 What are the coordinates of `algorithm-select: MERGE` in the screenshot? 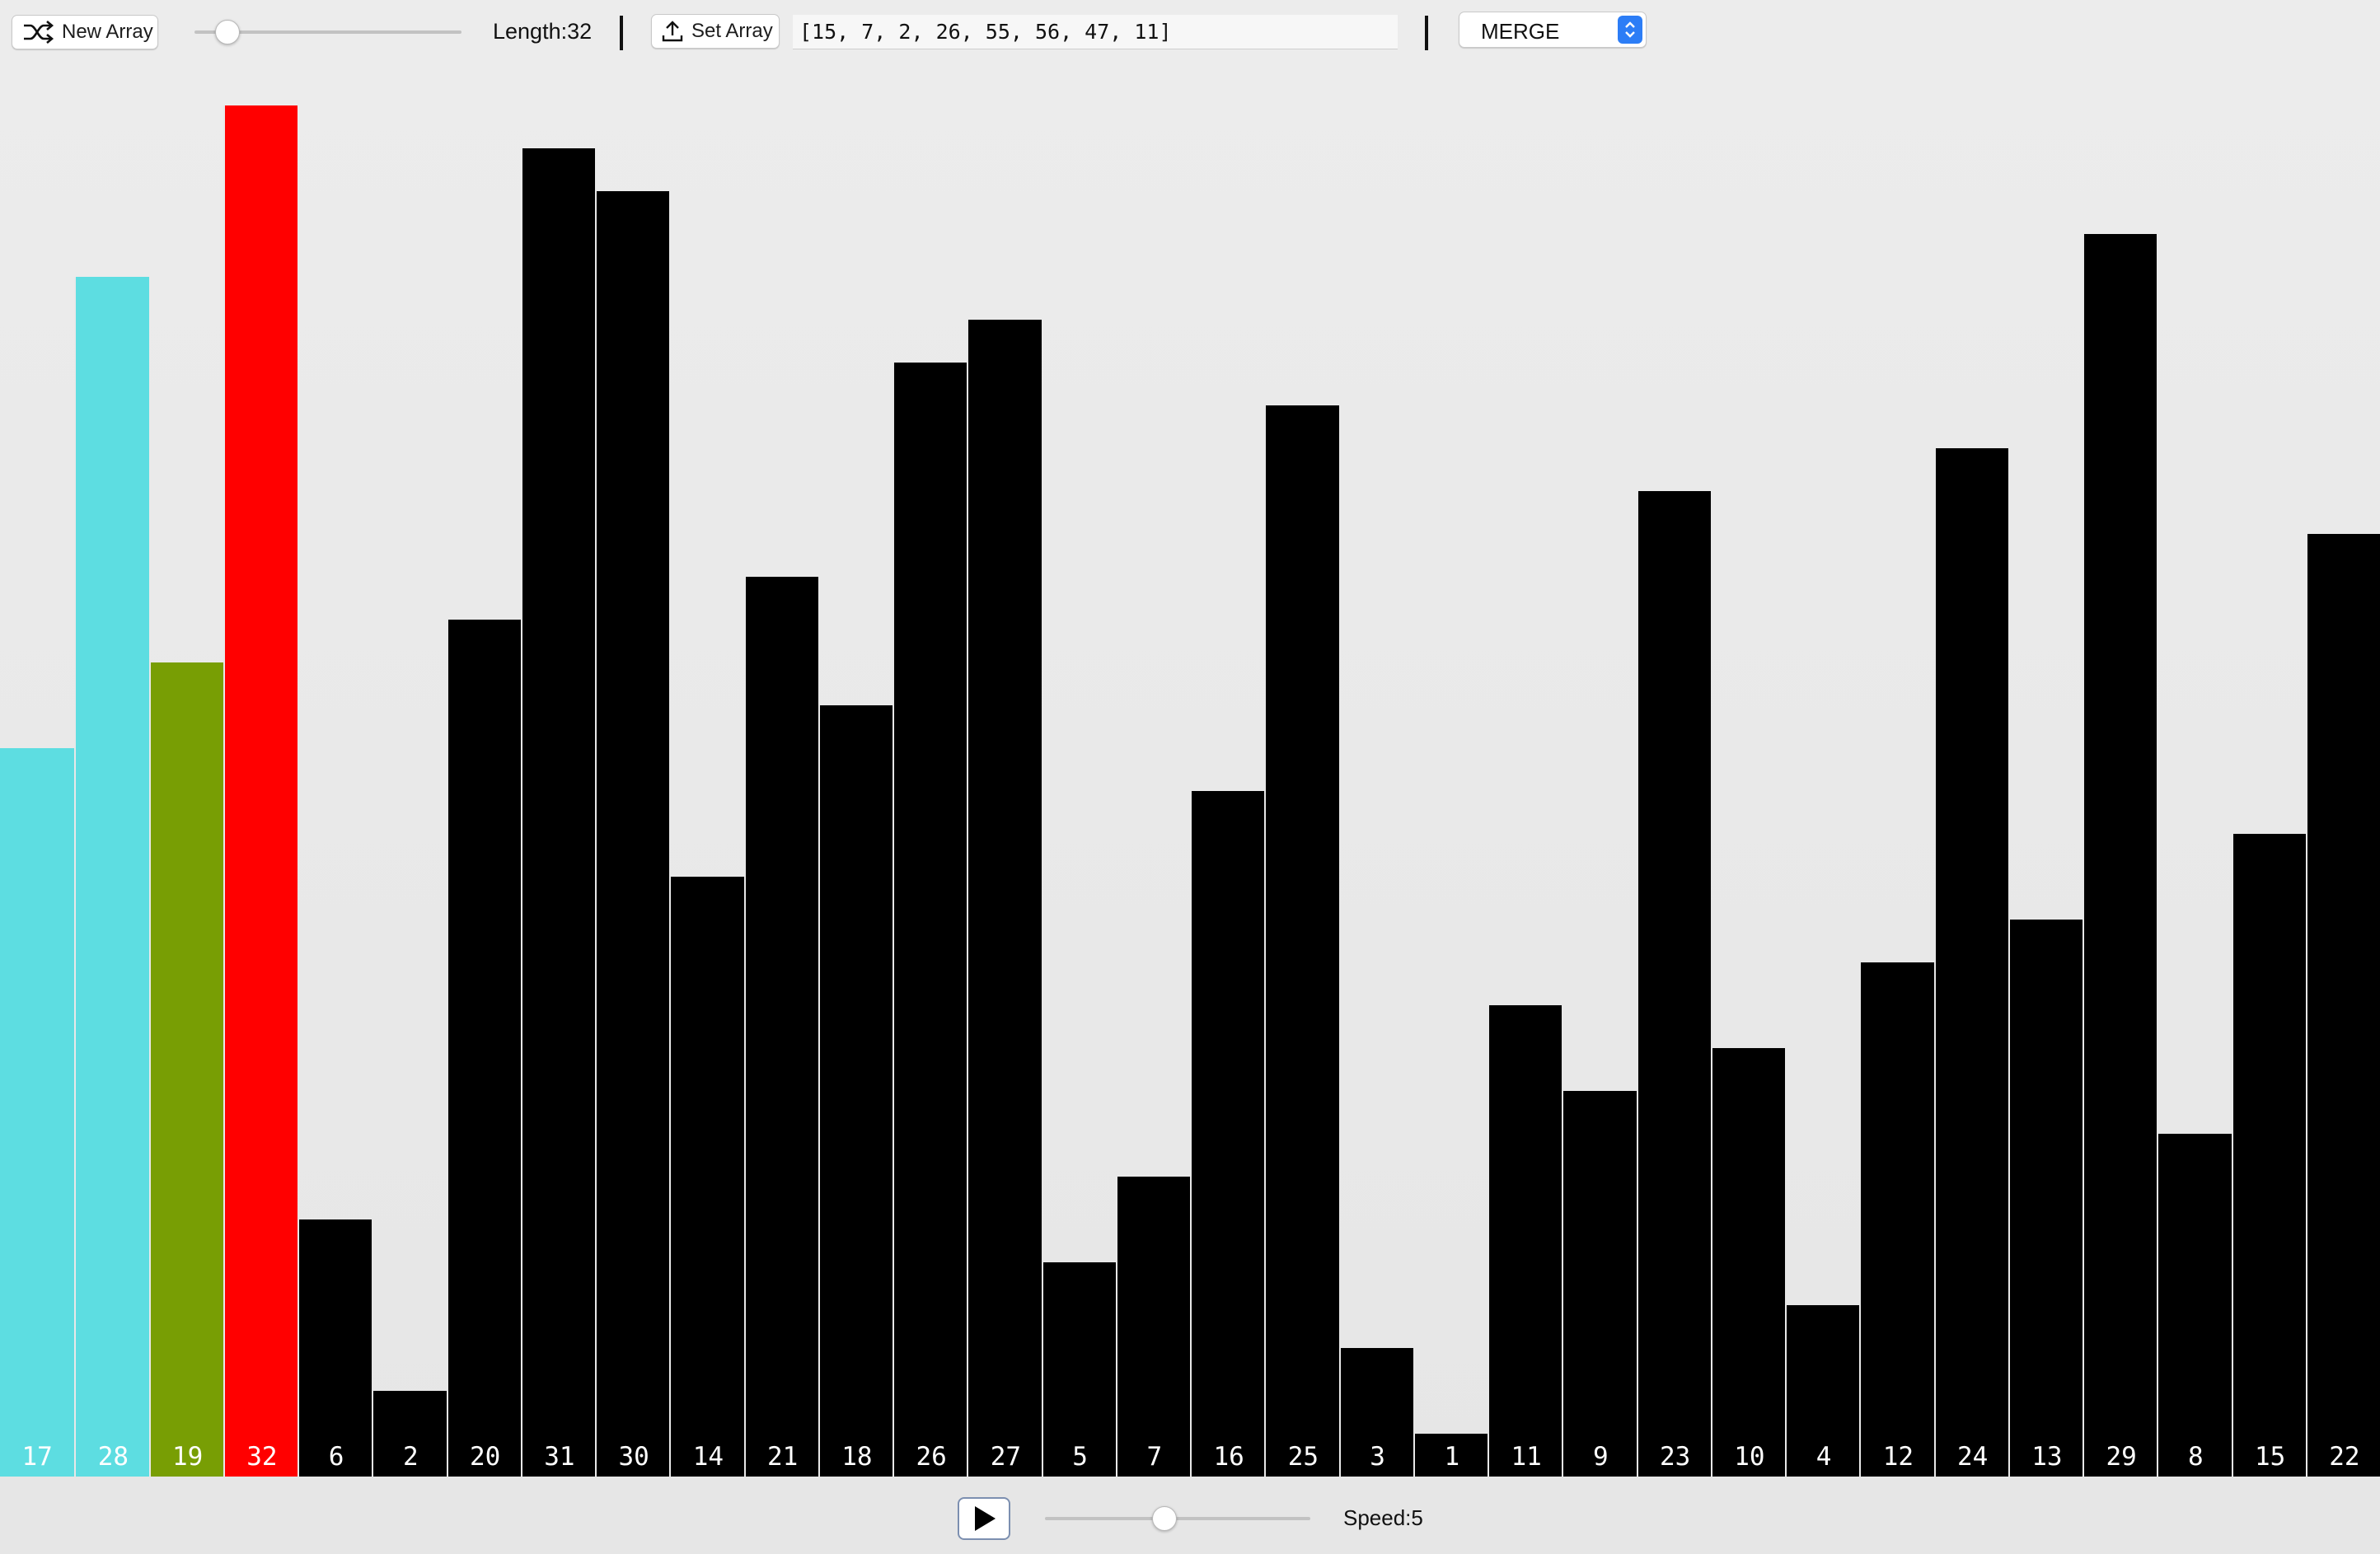 It's located at (1553, 30).